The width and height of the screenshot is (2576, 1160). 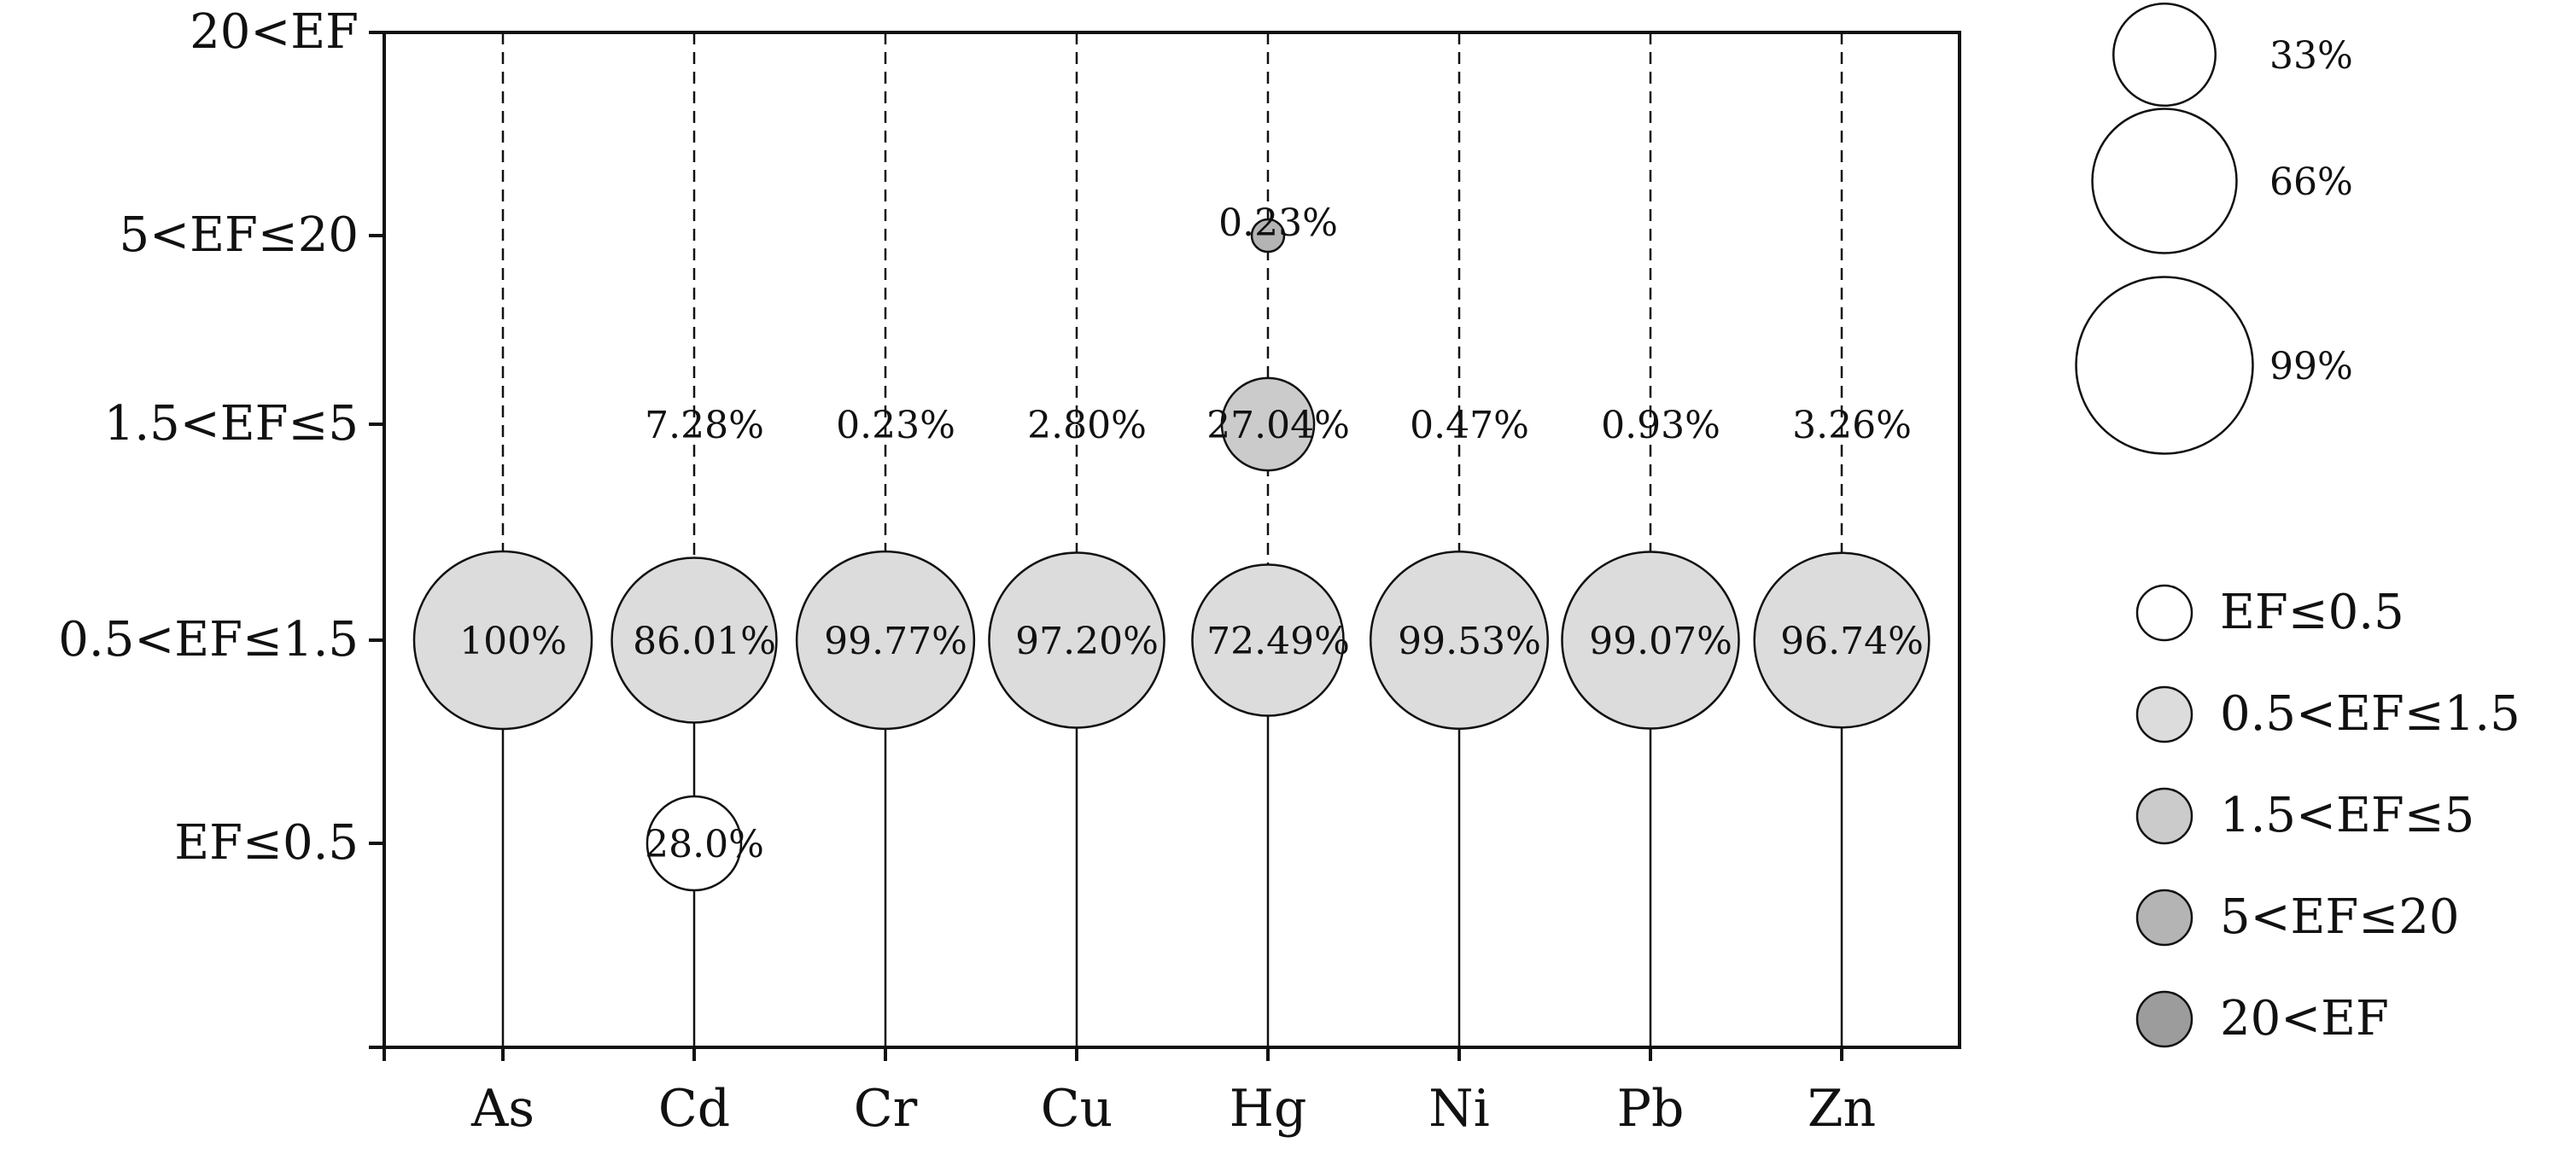 What do you see at coordinates (2311, 366) in the screenshot?
I see `size-legend-label: 99%` at bounding box center [2311, 366].